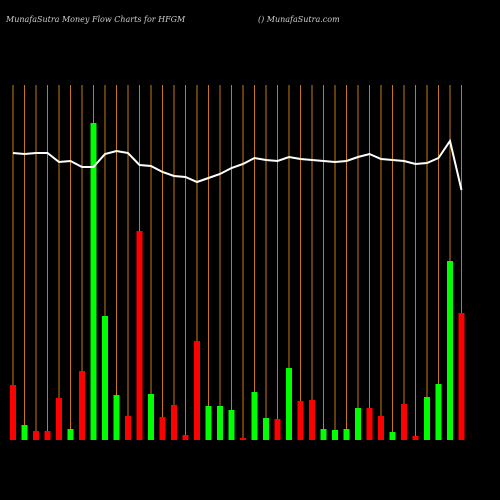 Image resolution: width=500 pixels, height=500 pixels. What do you see at coordinates (237, 164) in the screenshot?
I see `money-flow-line` at bounding box center [237, 164].